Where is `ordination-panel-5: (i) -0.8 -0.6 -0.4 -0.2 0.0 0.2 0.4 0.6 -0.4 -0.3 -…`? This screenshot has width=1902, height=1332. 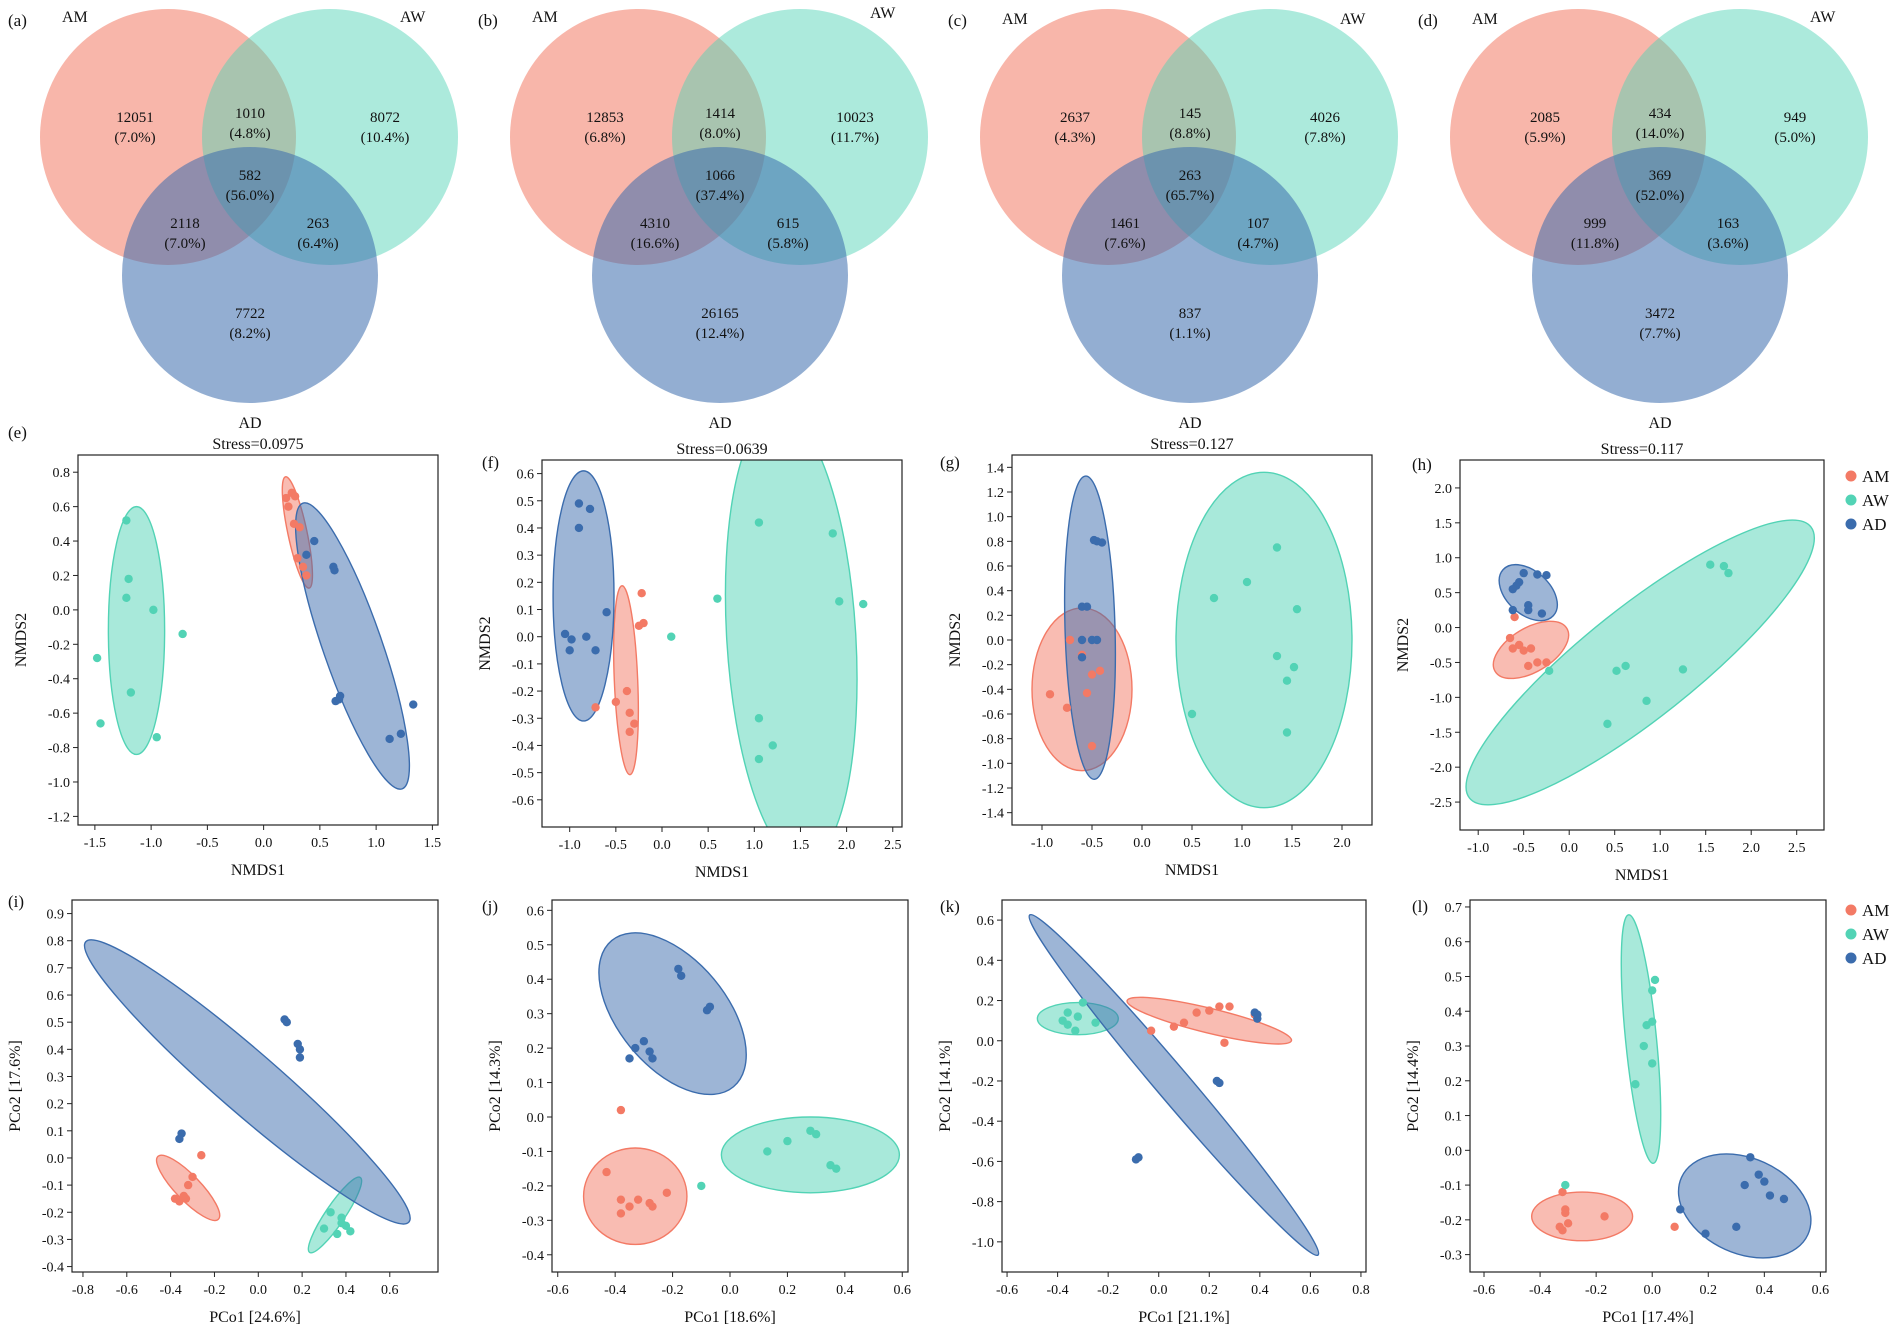 ordination-panel-5: (i) -0.8 -0.6 -0.4 -0.2 0.0 0.2 0.4 0.6 -0.4 -0.3 -… is located at coordinates (223, 1109).